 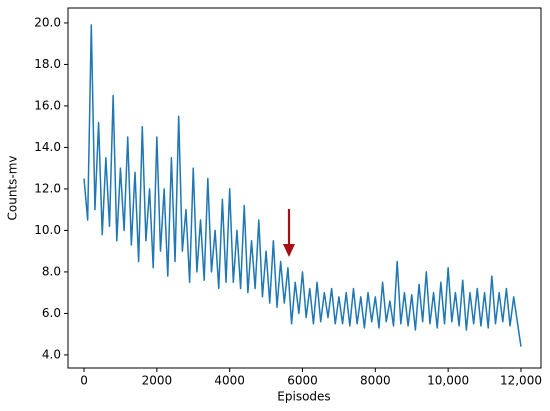 I want to click on x-tick-label: 10,000, so click(x=448, y=381).